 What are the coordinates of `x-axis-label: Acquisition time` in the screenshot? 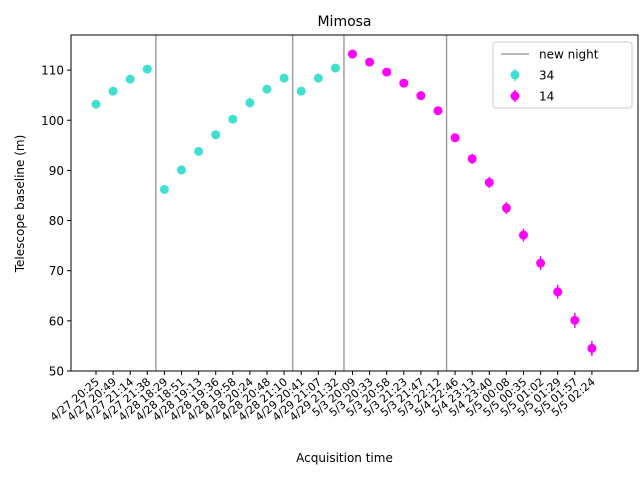 It's located at (344, 458).